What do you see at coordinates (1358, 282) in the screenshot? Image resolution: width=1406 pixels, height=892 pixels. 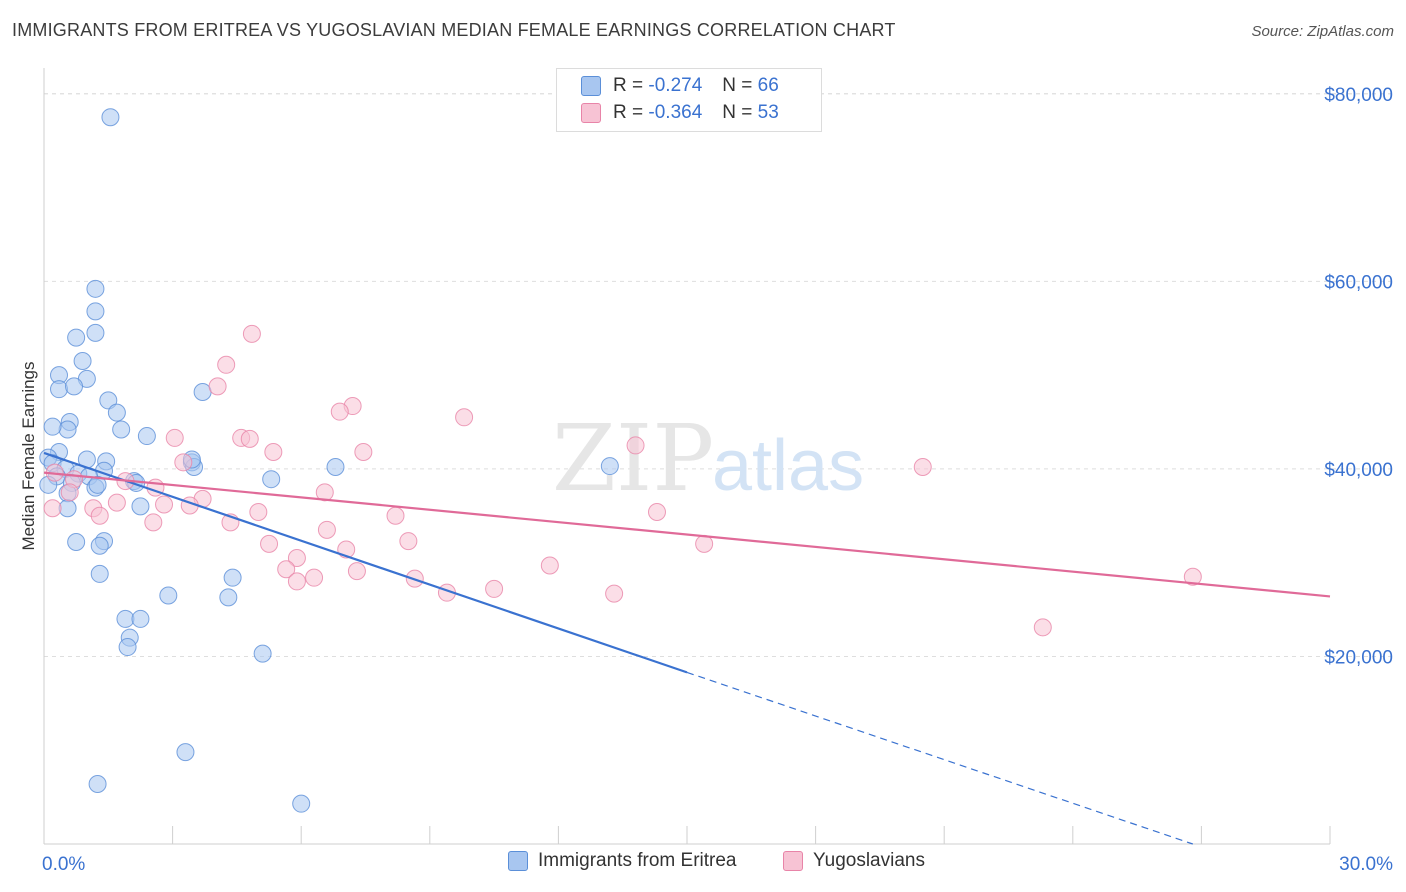 I see `y-tick-label: $60,000` at bounding box center [1358, 282].